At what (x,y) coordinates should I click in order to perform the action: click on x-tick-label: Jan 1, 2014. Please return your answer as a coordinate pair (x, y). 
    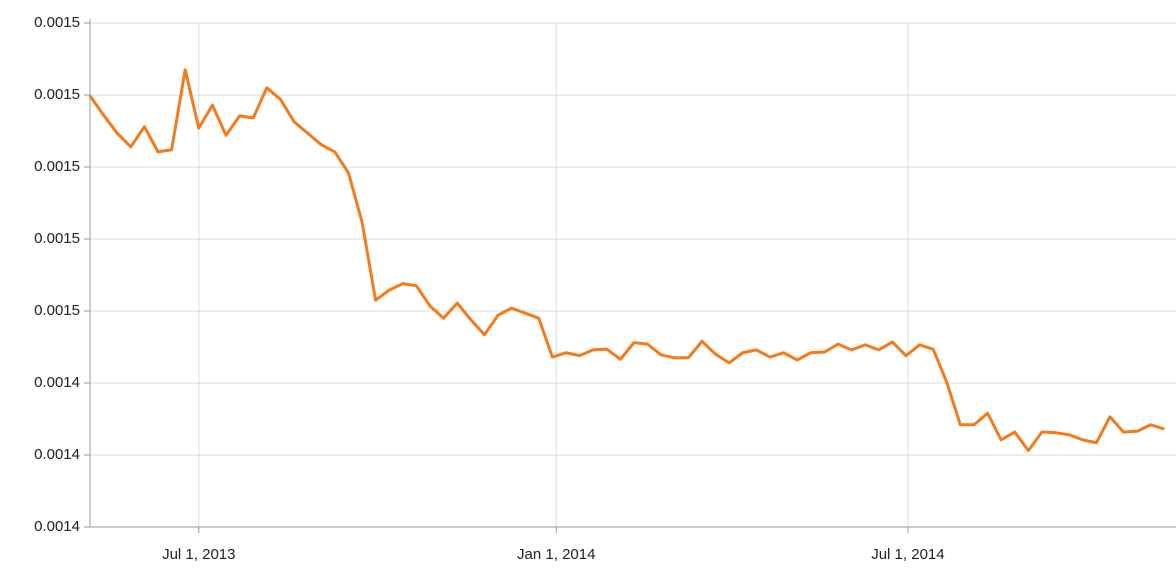
    Looking at the image, I should click on (556, 554).